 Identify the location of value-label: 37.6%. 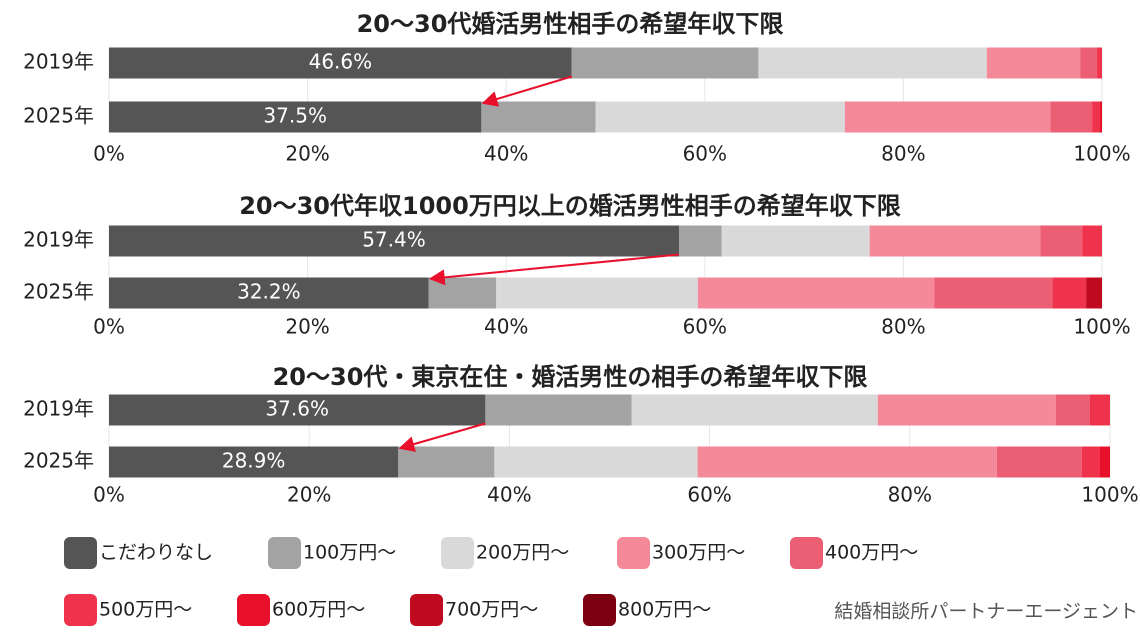
(297, 409).